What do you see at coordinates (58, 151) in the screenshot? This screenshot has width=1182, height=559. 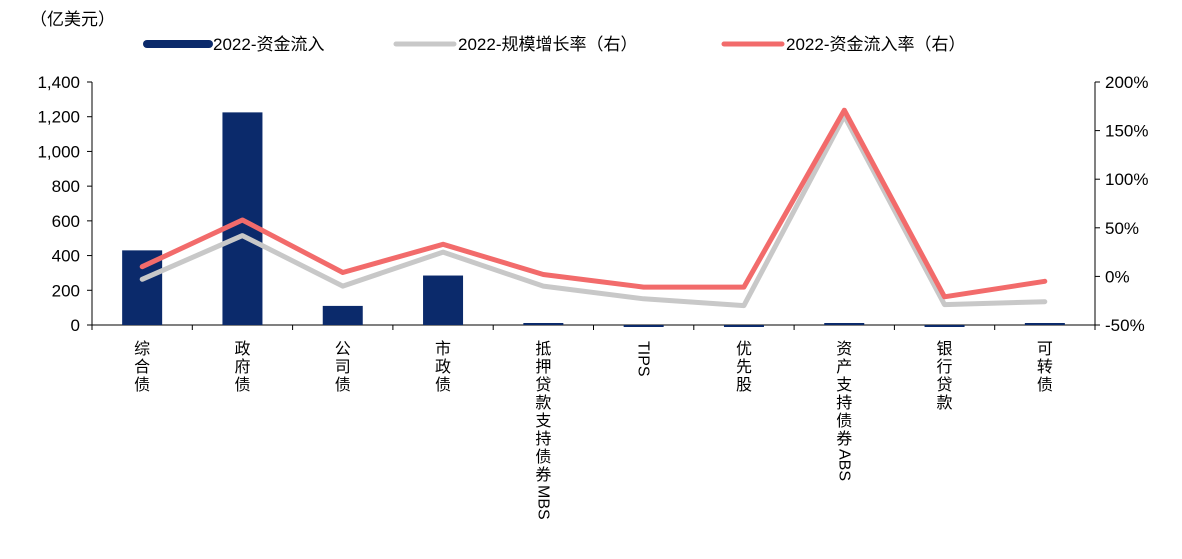 I see `left-tick-label: 1,000` at bounding box center [58, 151].